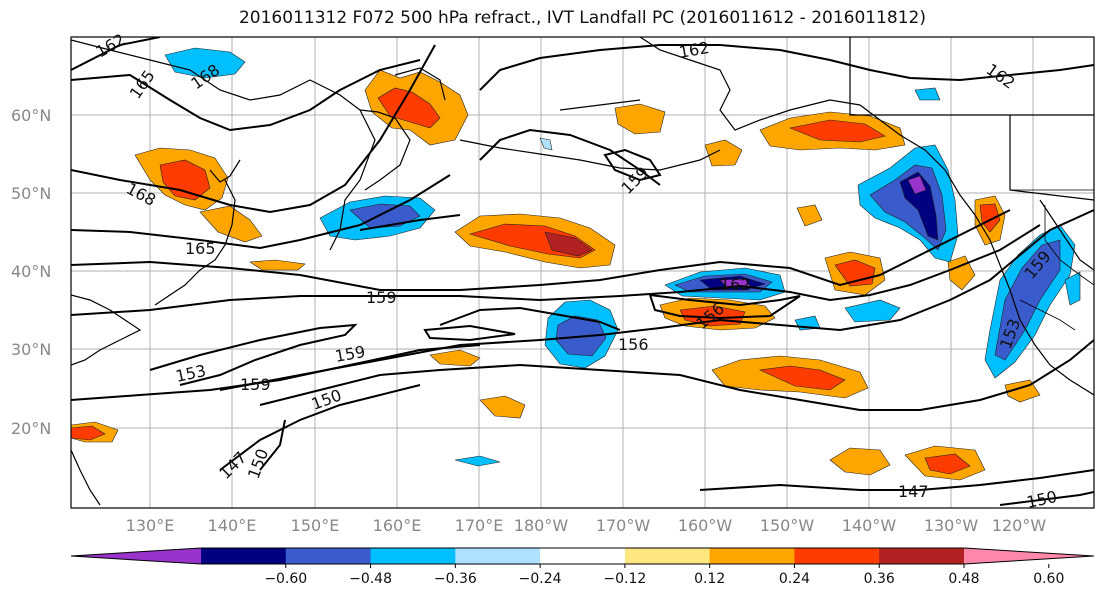 This screenshot has height=601, width=1105. Describe the element at coordinates (624, 579) in the screenshot. I see `colorbar-tick-label: −0.12` at that location.